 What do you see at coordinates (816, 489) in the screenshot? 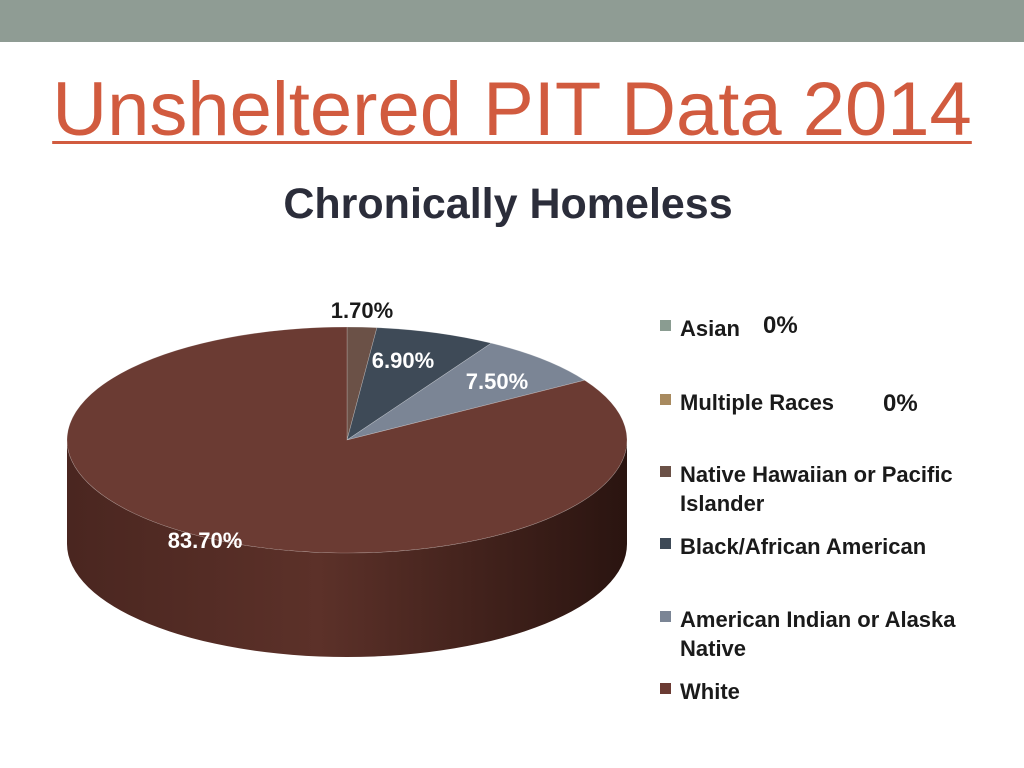
I see `legend-label-native-hawaiian: Native Hawaiian or Pacific Islander` at bounding box center [816, 489].